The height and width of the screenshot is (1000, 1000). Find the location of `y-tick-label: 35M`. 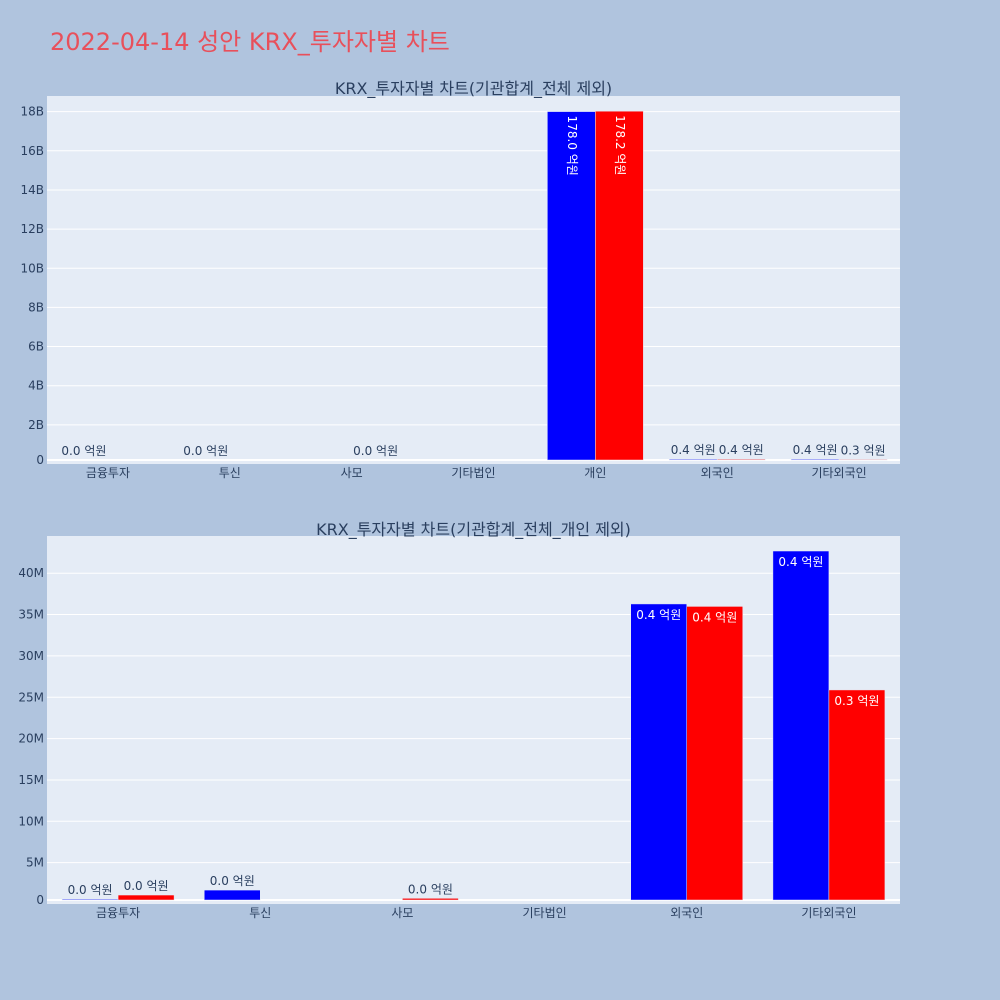

y-tick-label: 35M is located at coordinates (31, 615).